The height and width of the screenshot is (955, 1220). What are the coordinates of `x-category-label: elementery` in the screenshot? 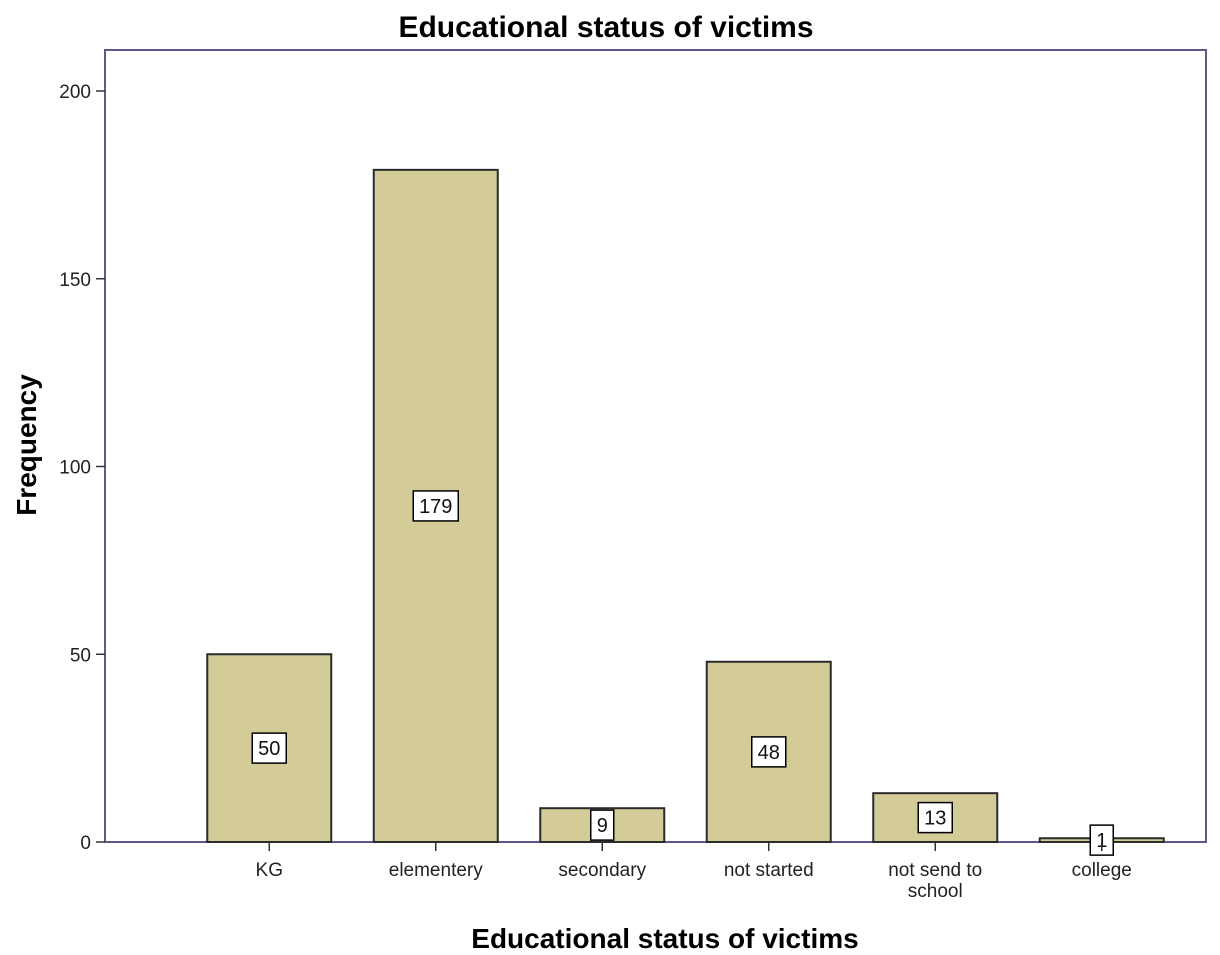 It's located at (436, 870).